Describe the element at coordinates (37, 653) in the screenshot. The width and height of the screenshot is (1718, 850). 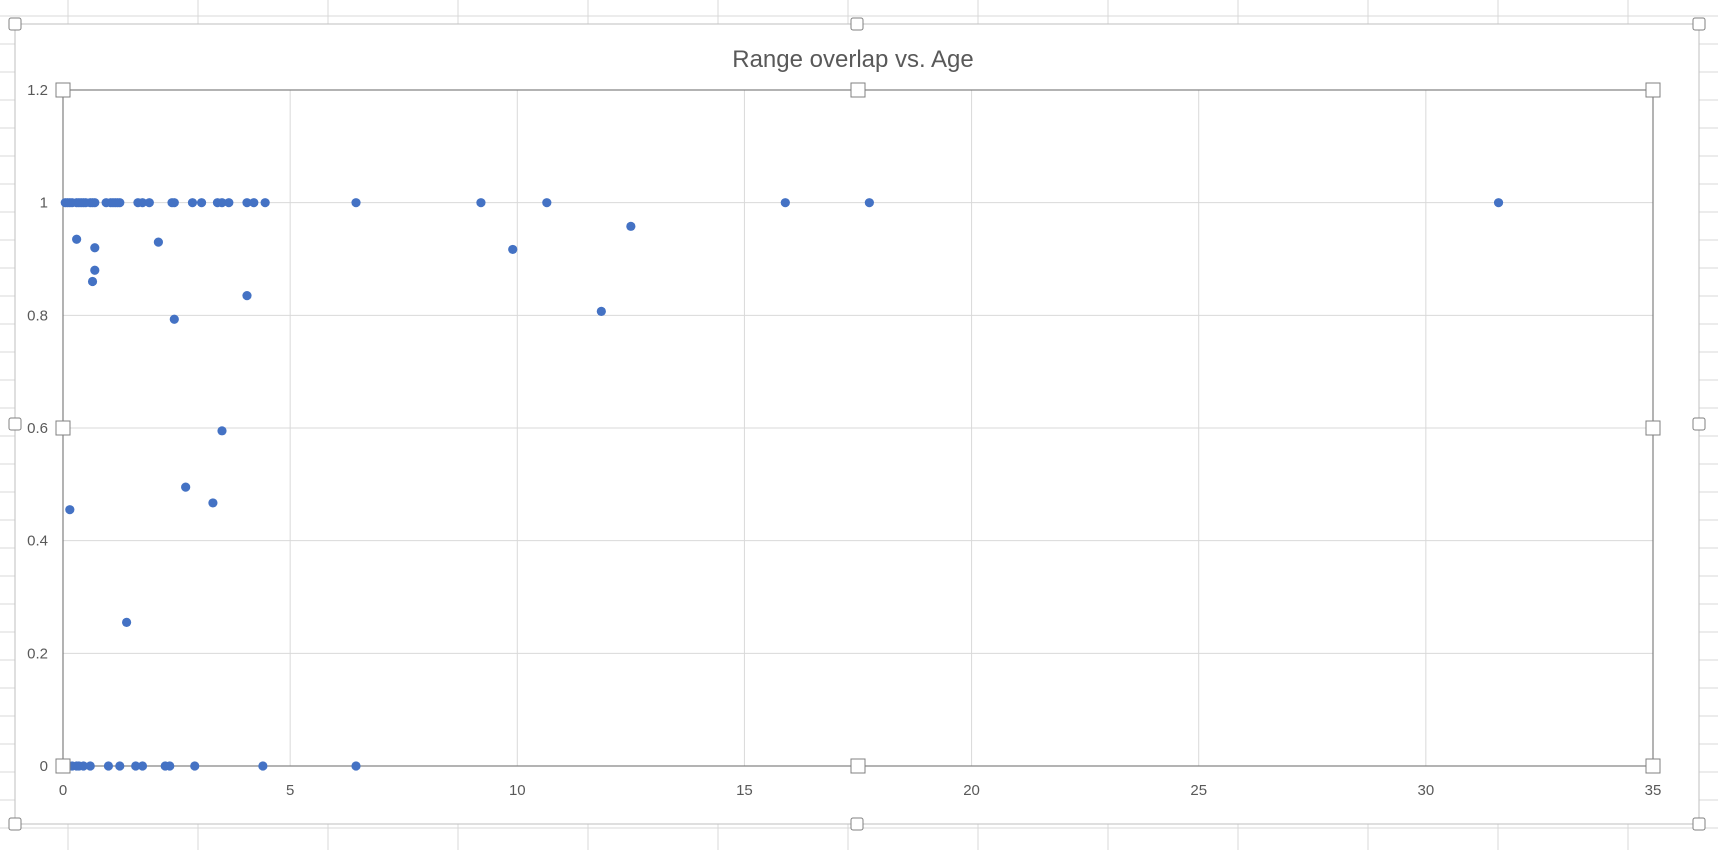
I see `y-tick-label: 0.2` at that location.